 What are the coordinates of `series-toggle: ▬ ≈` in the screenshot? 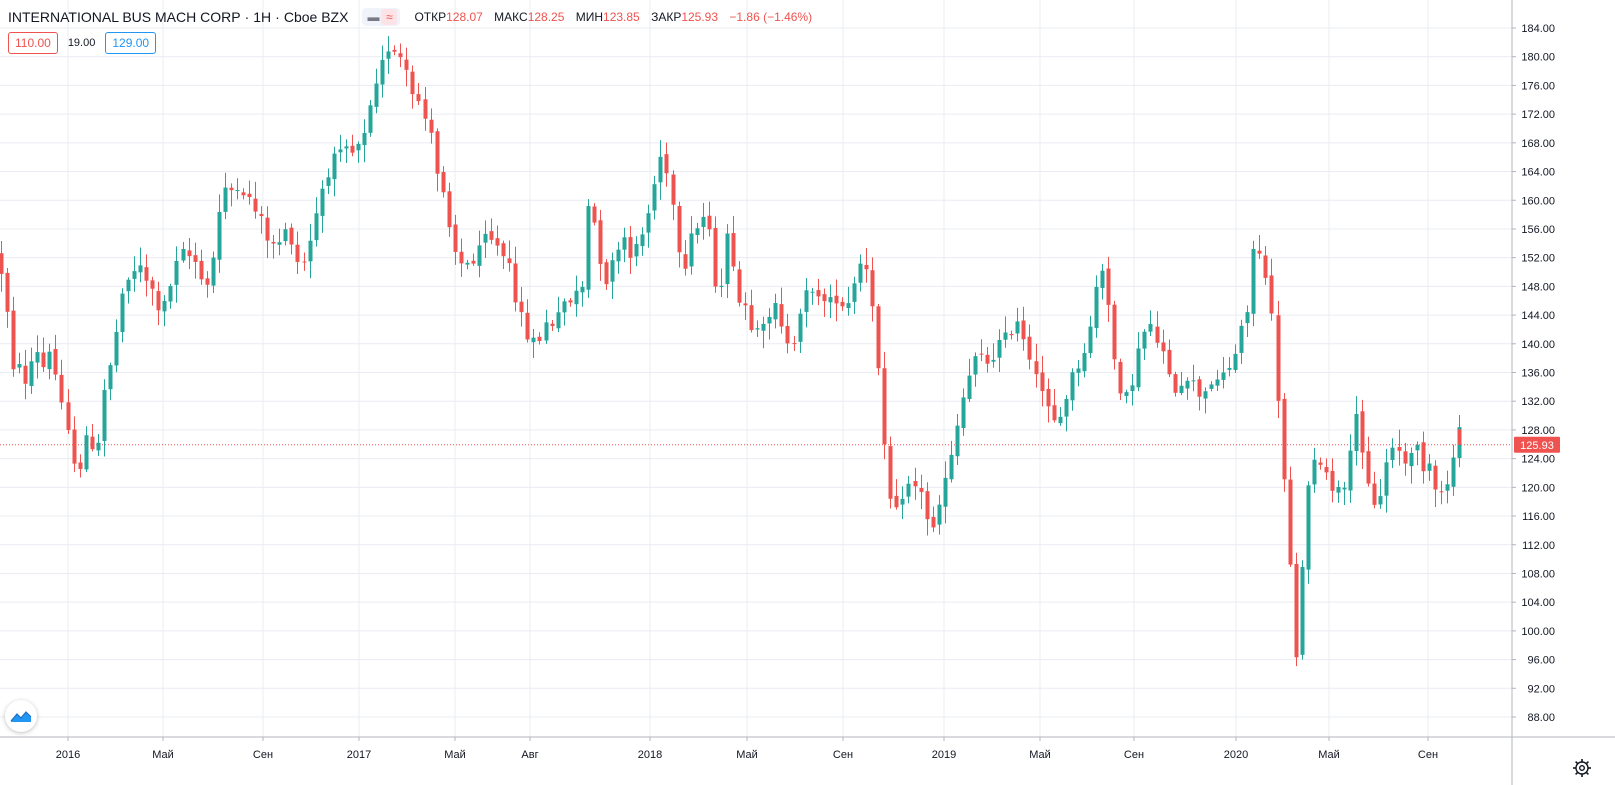 It's located at (381, 17).